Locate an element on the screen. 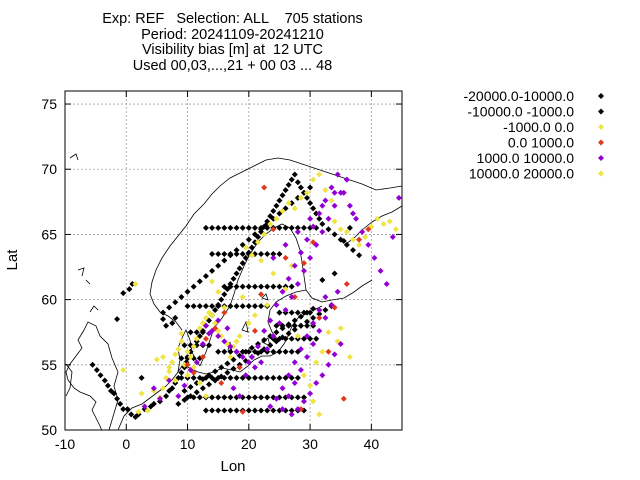  y-tick-label: 75 is located at coordinates (49, 104).